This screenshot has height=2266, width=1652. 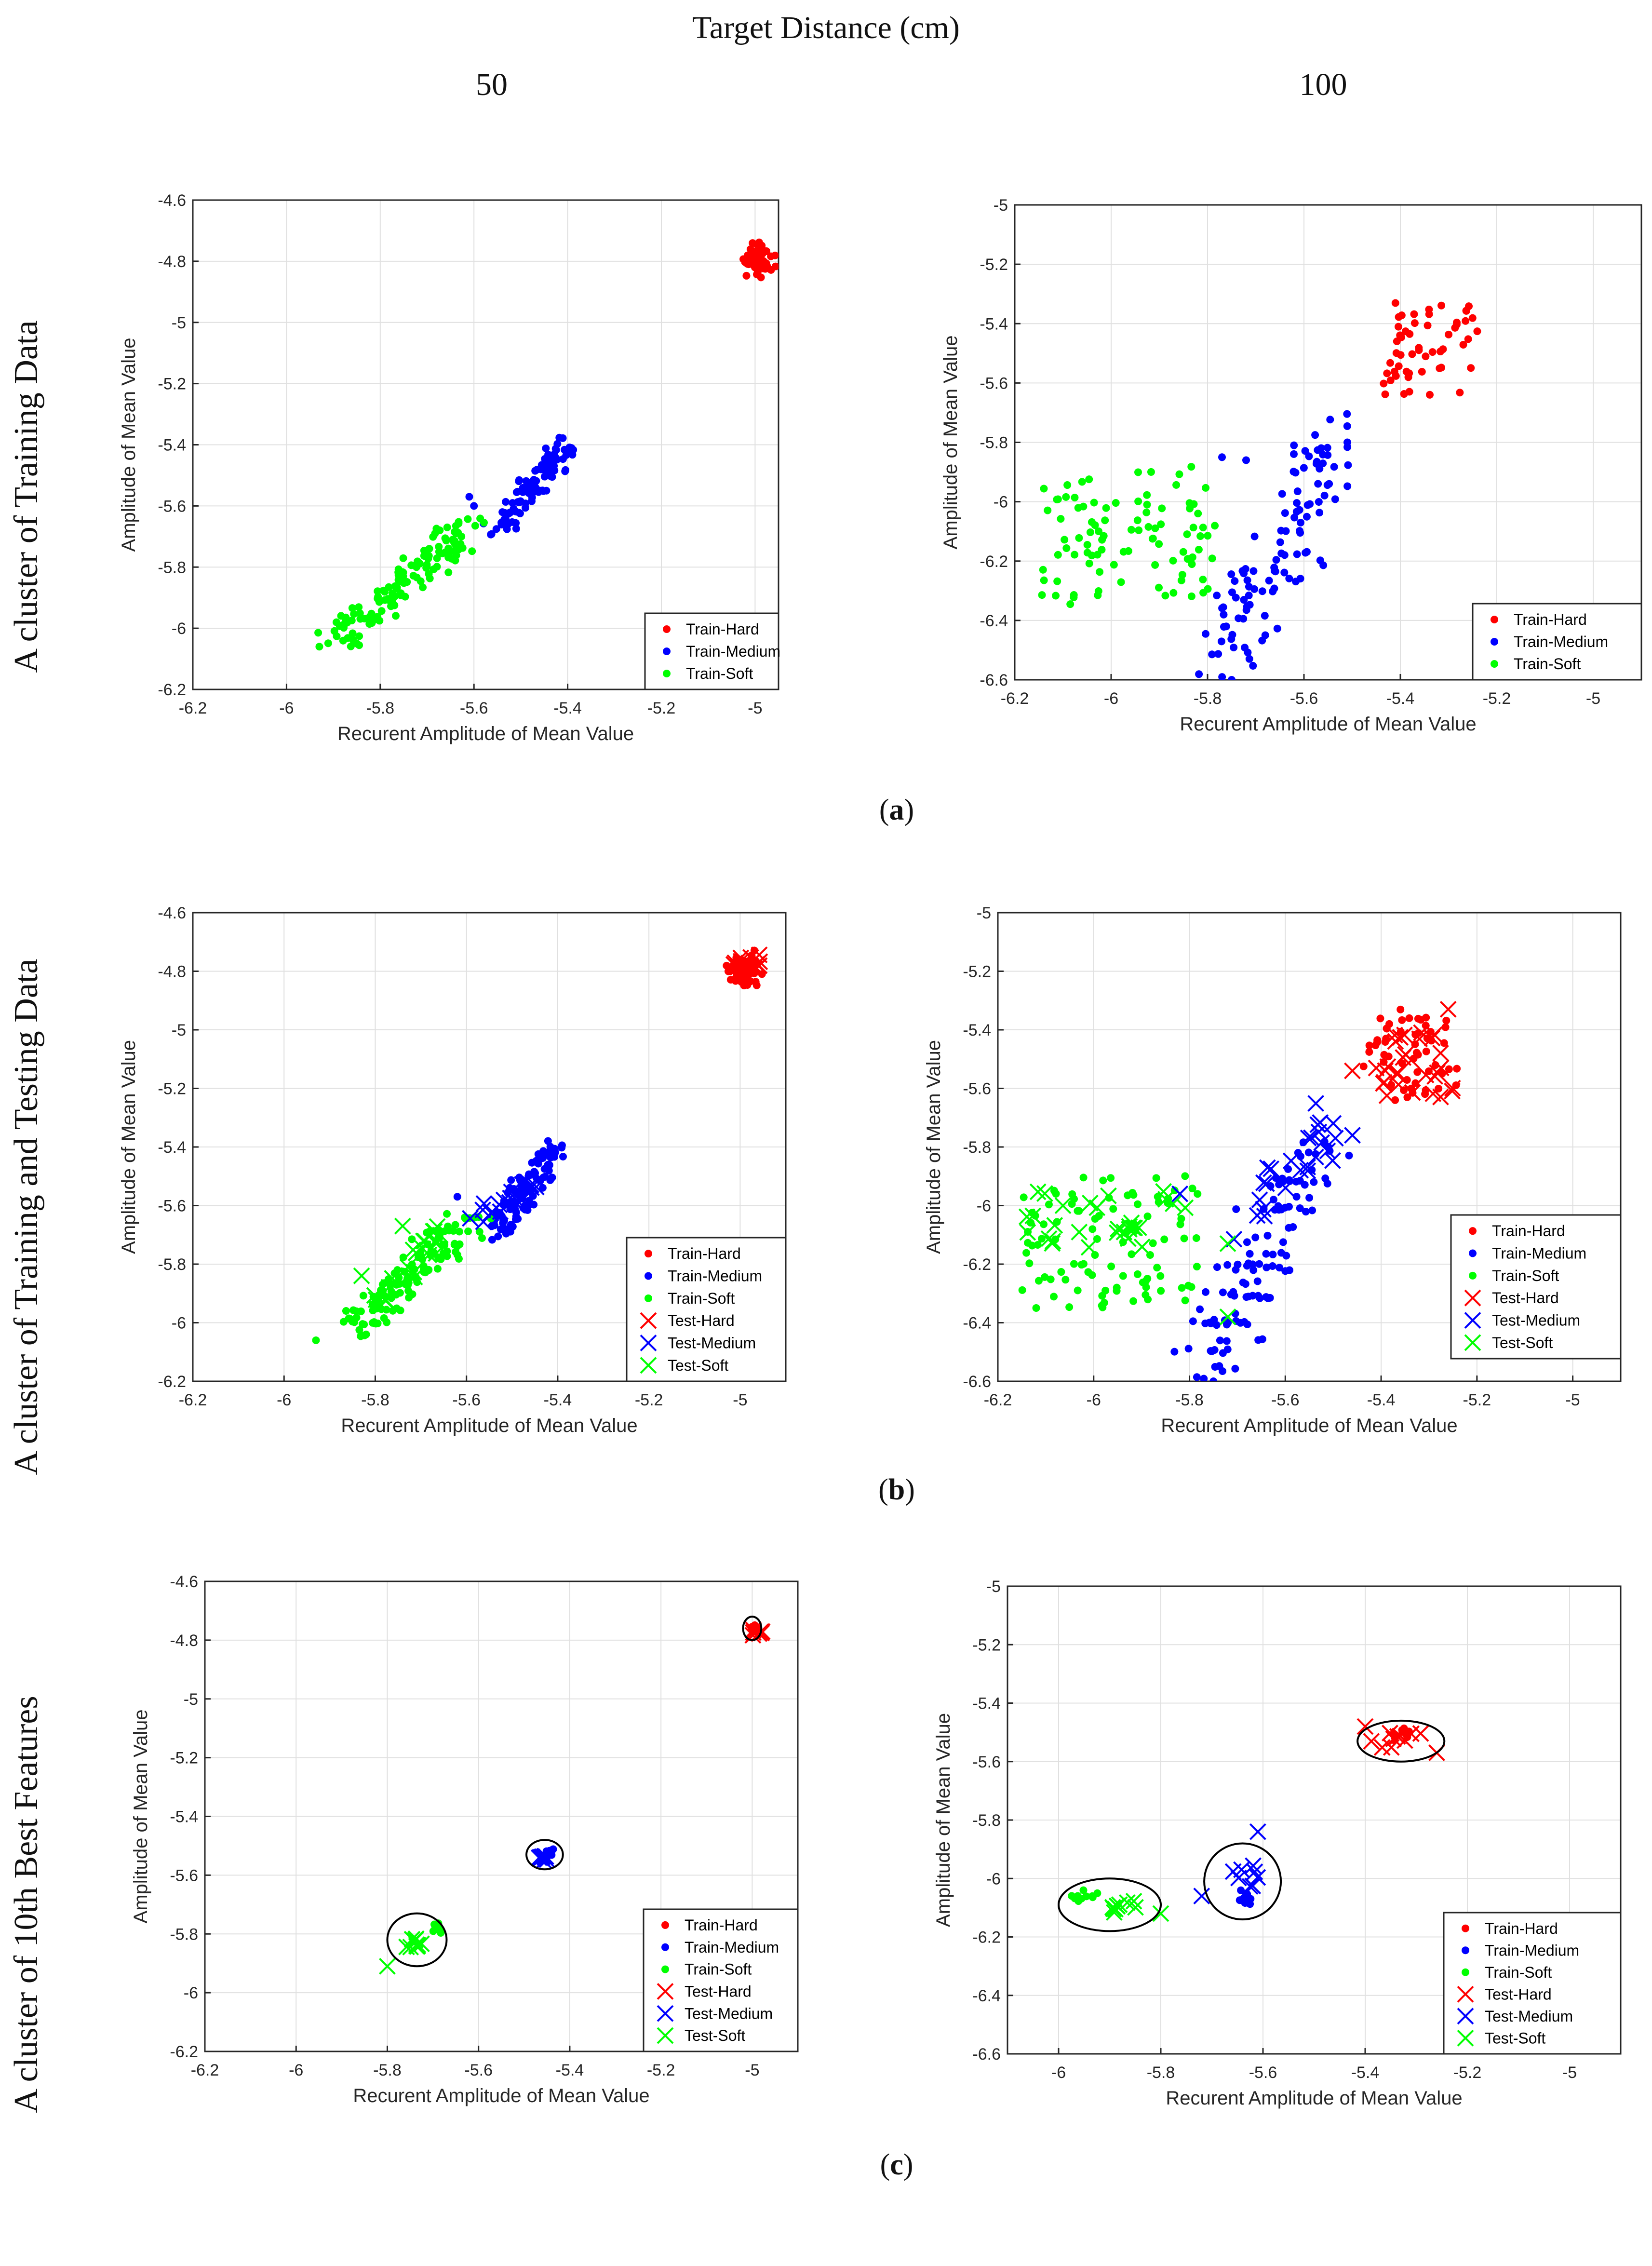 What do you see at coordinates (1536, 1320) in the screenshot?
I see `legend-label: Test-Medium` at bounding box center [1536, 1320].